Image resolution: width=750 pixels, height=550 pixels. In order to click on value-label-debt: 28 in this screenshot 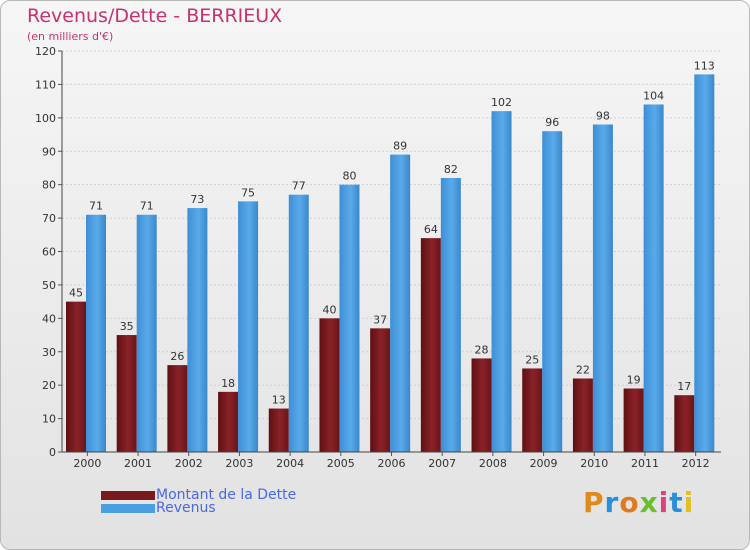, I will do `click(482, 349)`.